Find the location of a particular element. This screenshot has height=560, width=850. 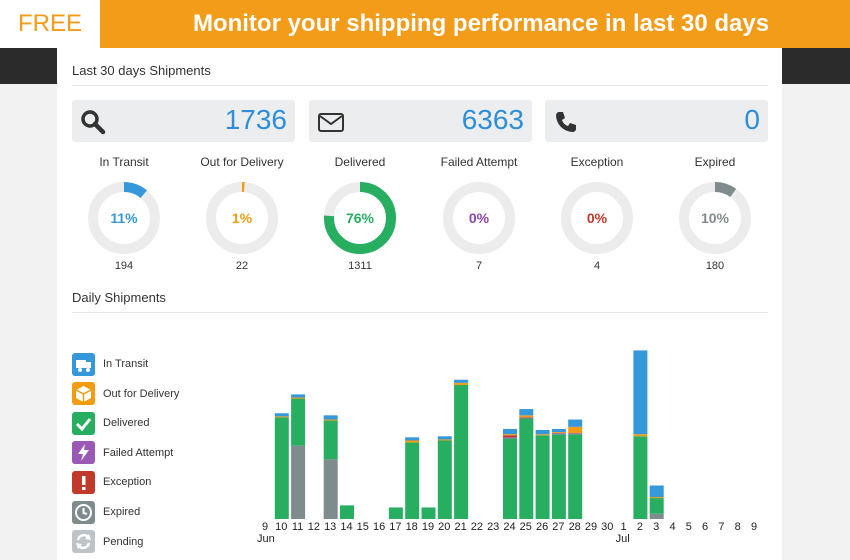

legend-label: In Transit is located at coordinates (126, 364).